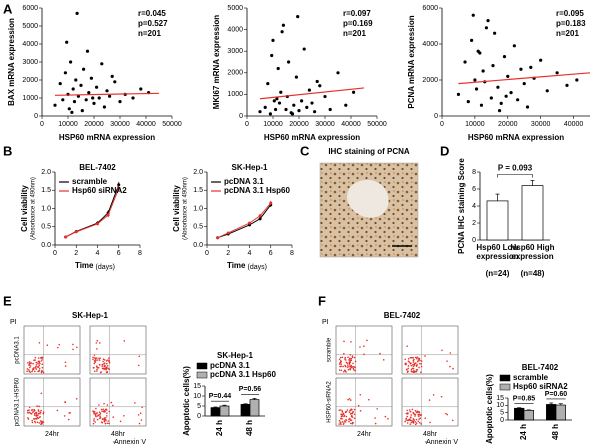 The height and width of the screenshot is (448, 600). Describe the element at coordinates (198, 227) in the screenshot. I see `y-tick-label: 0.5` at that location.